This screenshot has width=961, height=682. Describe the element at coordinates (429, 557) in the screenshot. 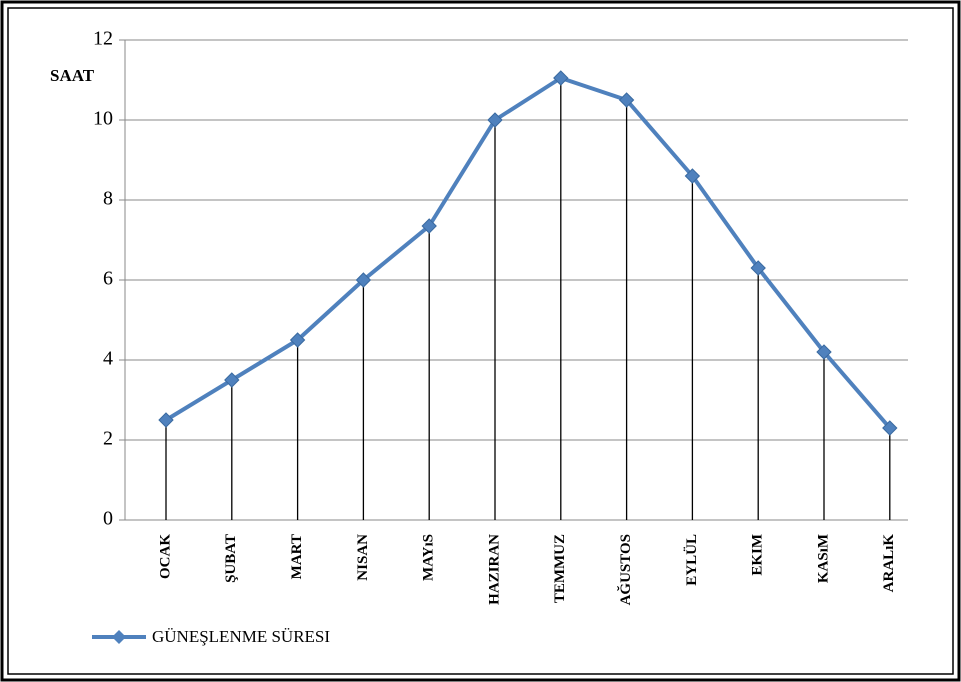

I see `x-tick-label: MAYıS` at that location.